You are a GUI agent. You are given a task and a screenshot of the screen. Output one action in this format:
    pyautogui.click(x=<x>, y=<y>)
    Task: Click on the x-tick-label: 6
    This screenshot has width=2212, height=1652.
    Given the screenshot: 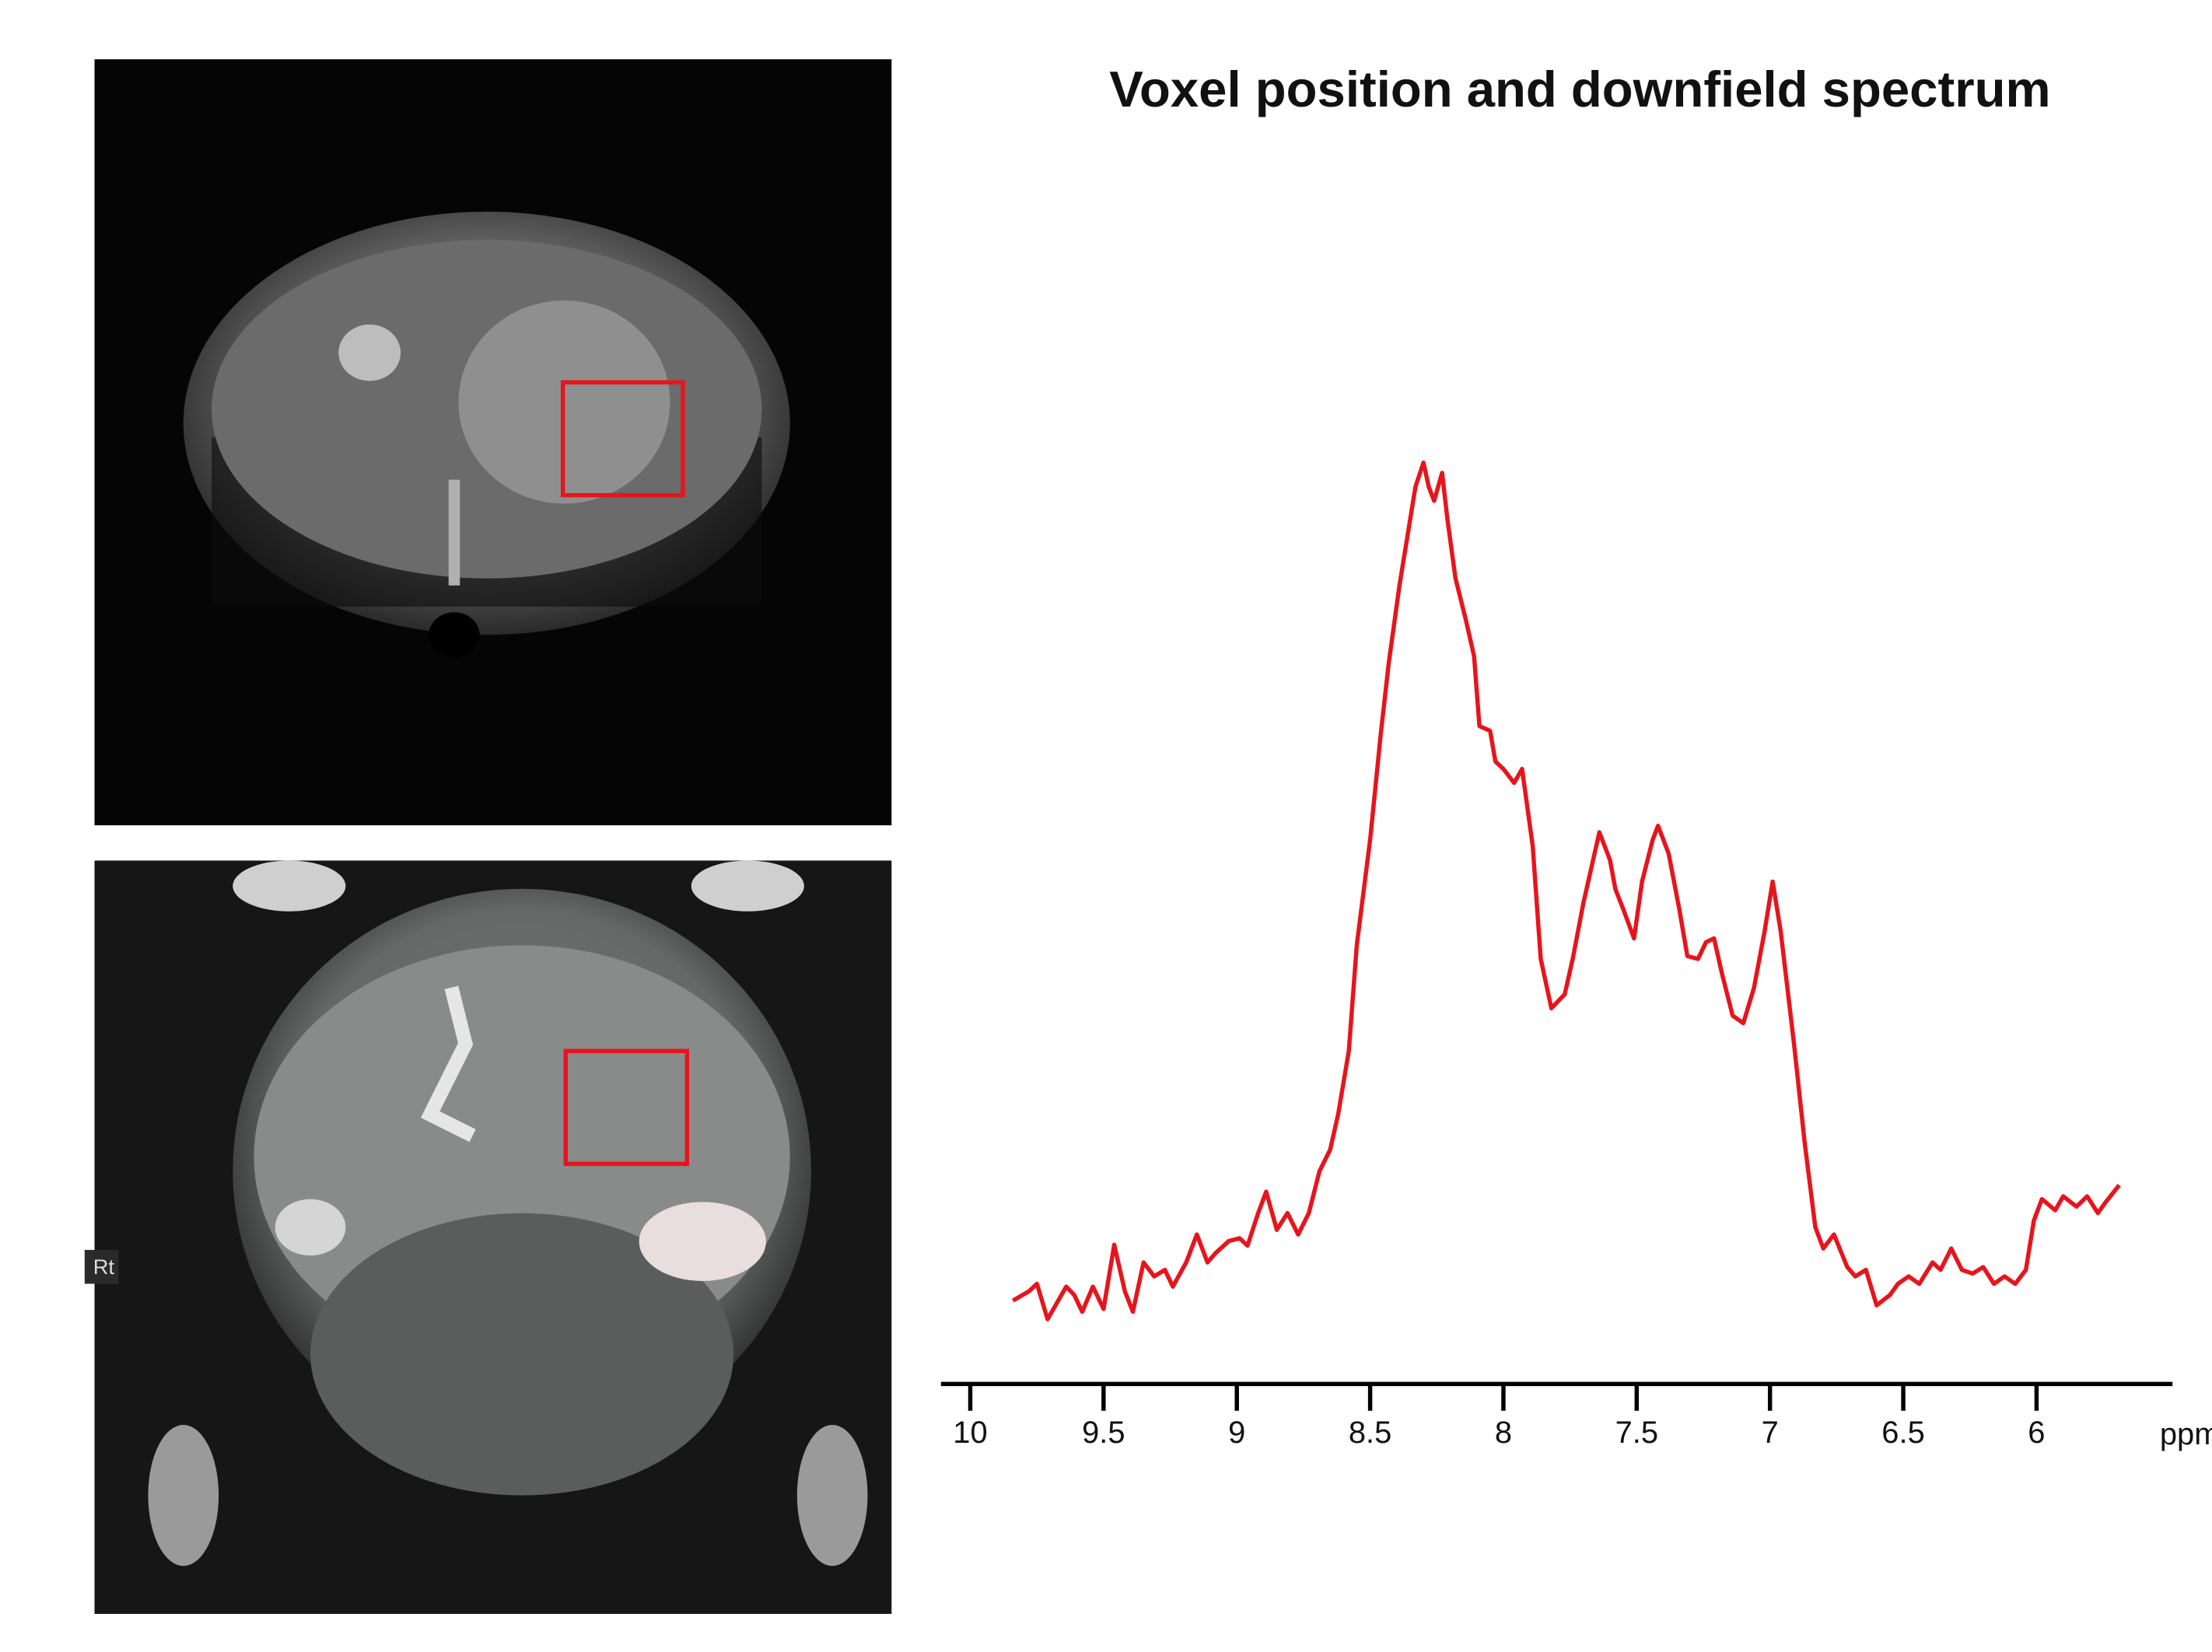 What is the action you would take?
    pyautogui.click(x=2037, y=1433)
    